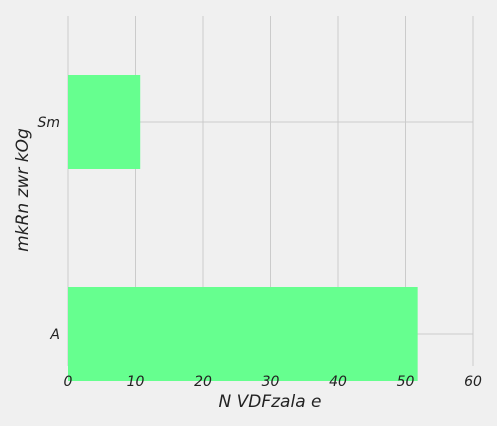  I want to click on x-tick-label: 30, so click(271, 382).